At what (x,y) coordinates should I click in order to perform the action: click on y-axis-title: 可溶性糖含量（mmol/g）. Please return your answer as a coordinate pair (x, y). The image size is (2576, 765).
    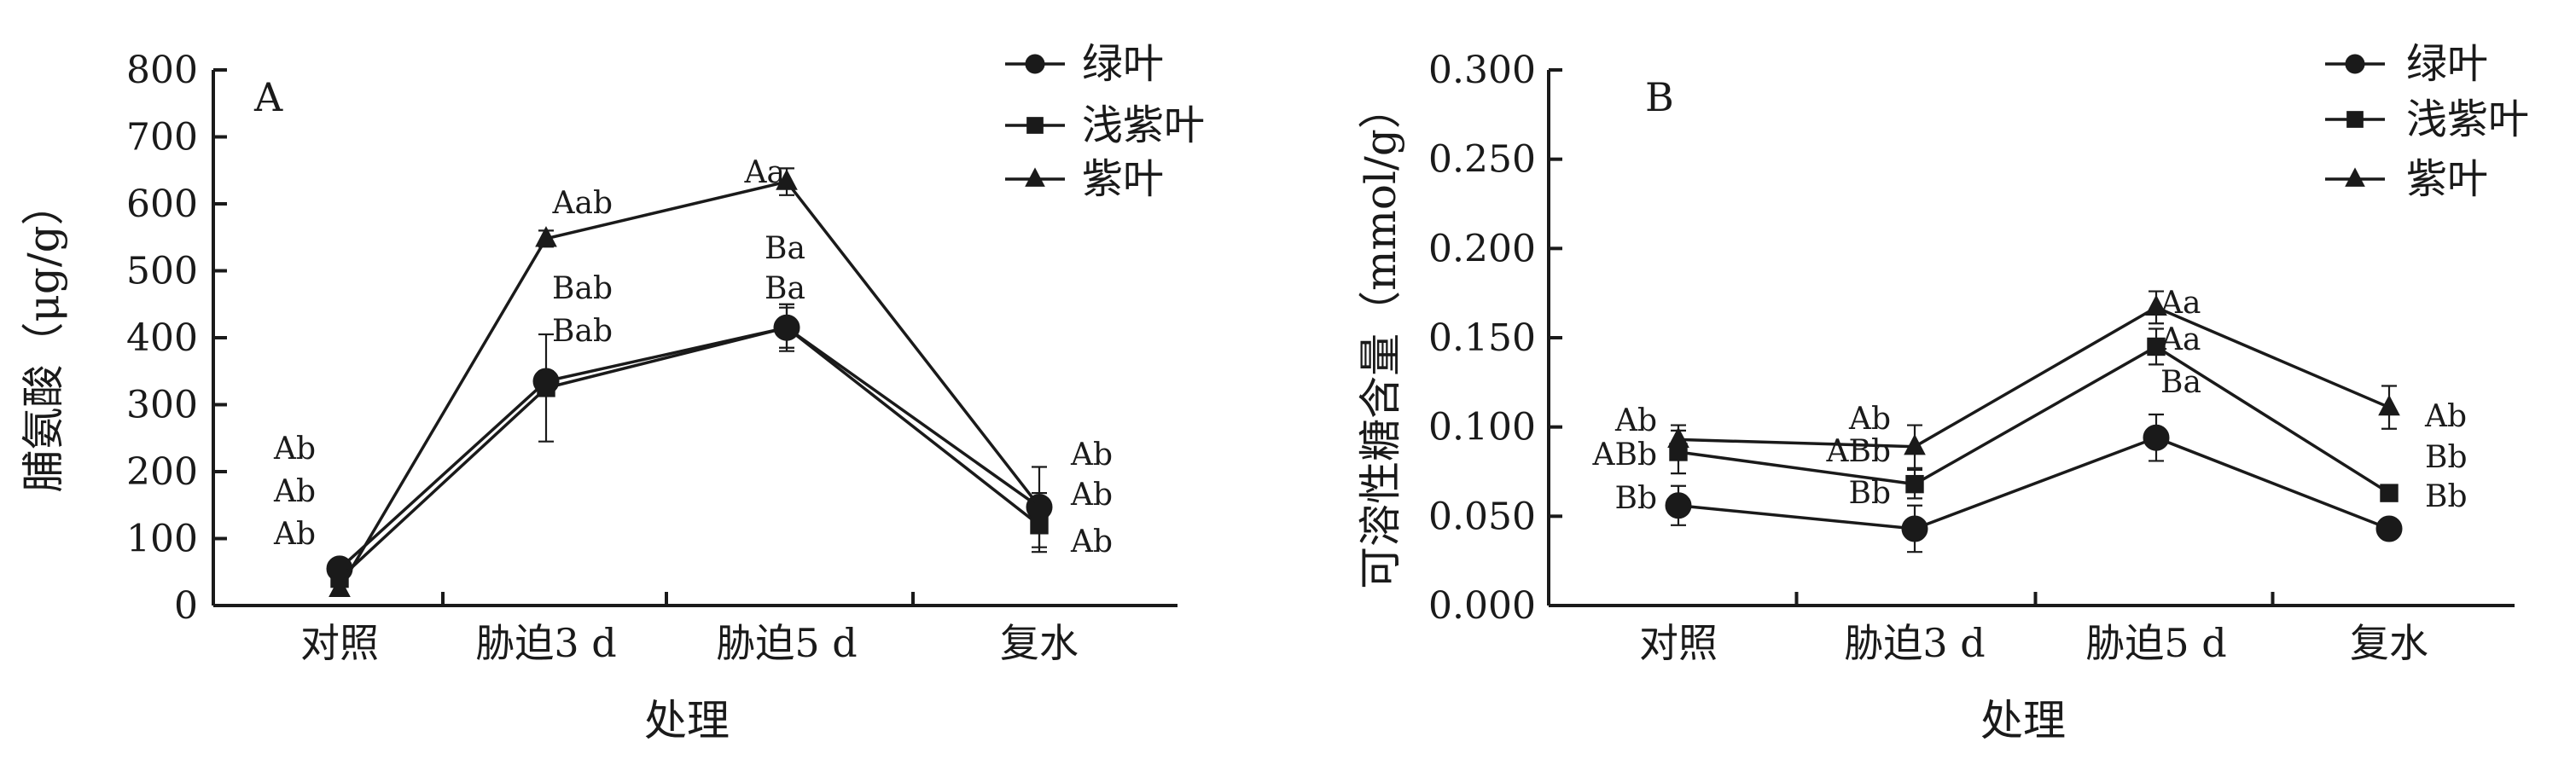
    Looking at the image, I should click on (1380, 337).